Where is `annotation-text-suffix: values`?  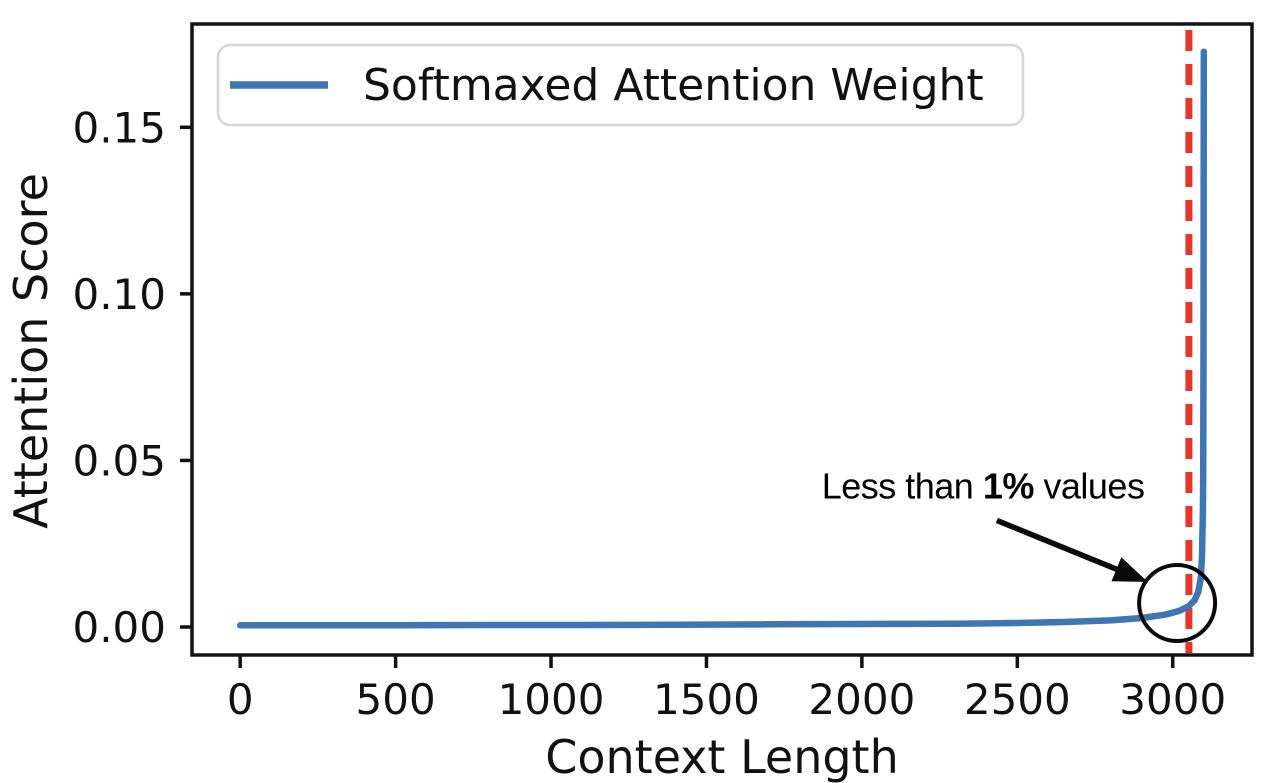
annotation-text-suffix: values is located at coordinates (1089, 485).